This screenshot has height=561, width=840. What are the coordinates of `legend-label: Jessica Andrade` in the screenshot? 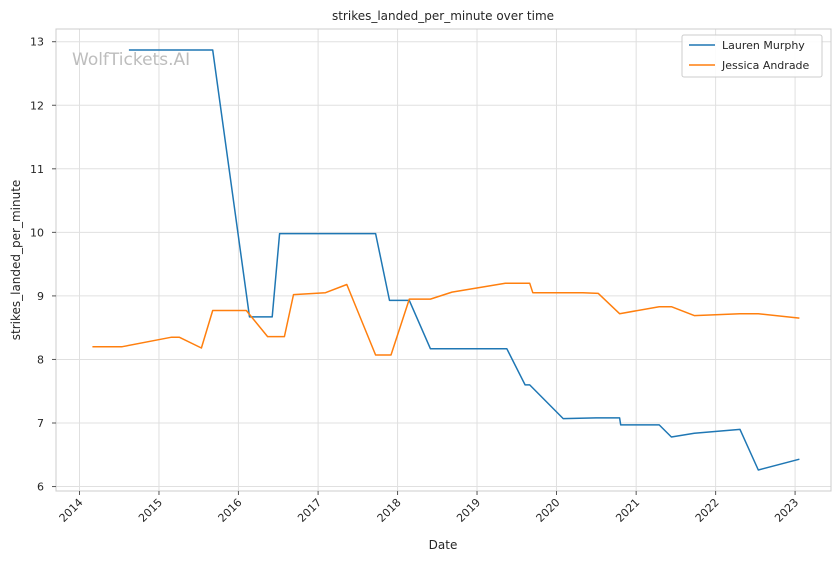 It's located at (765, 65).